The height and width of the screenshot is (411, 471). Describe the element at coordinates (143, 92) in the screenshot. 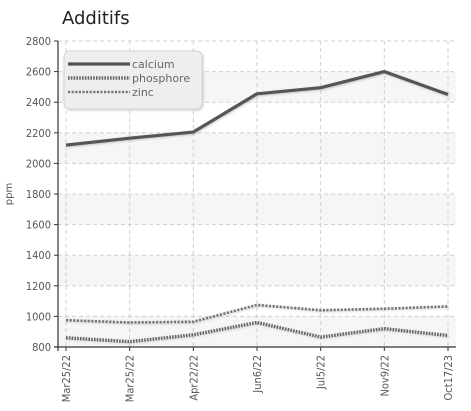

I see `legend-label-zinc: zinc` at that location.